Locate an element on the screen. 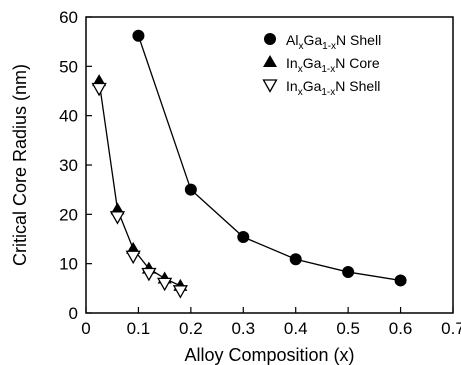 The image size is (461, 365). y-tick-label: 30 is located at coordinates (68, 165).